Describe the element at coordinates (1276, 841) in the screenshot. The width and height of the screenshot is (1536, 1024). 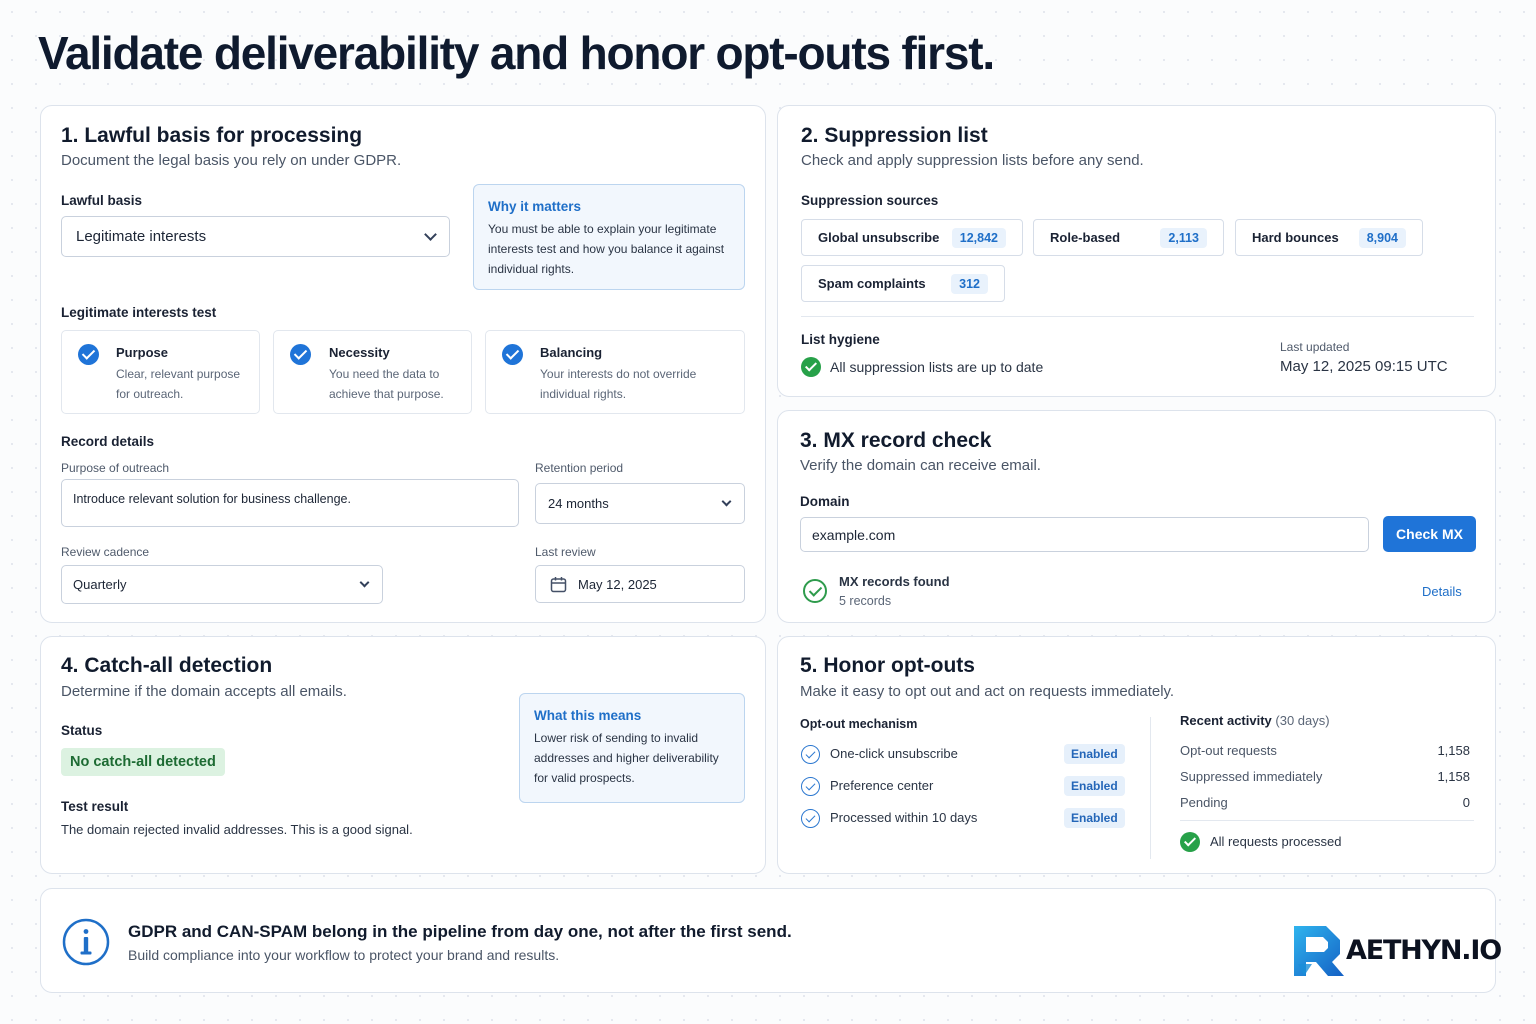
I see `all-done-text: All requests processed` at that location.